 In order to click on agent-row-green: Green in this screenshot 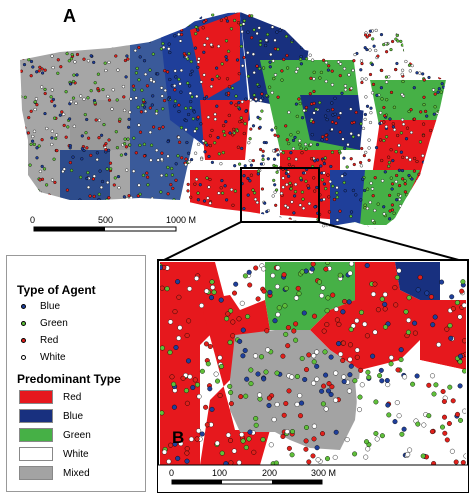, I will do `click(44, 323)`.